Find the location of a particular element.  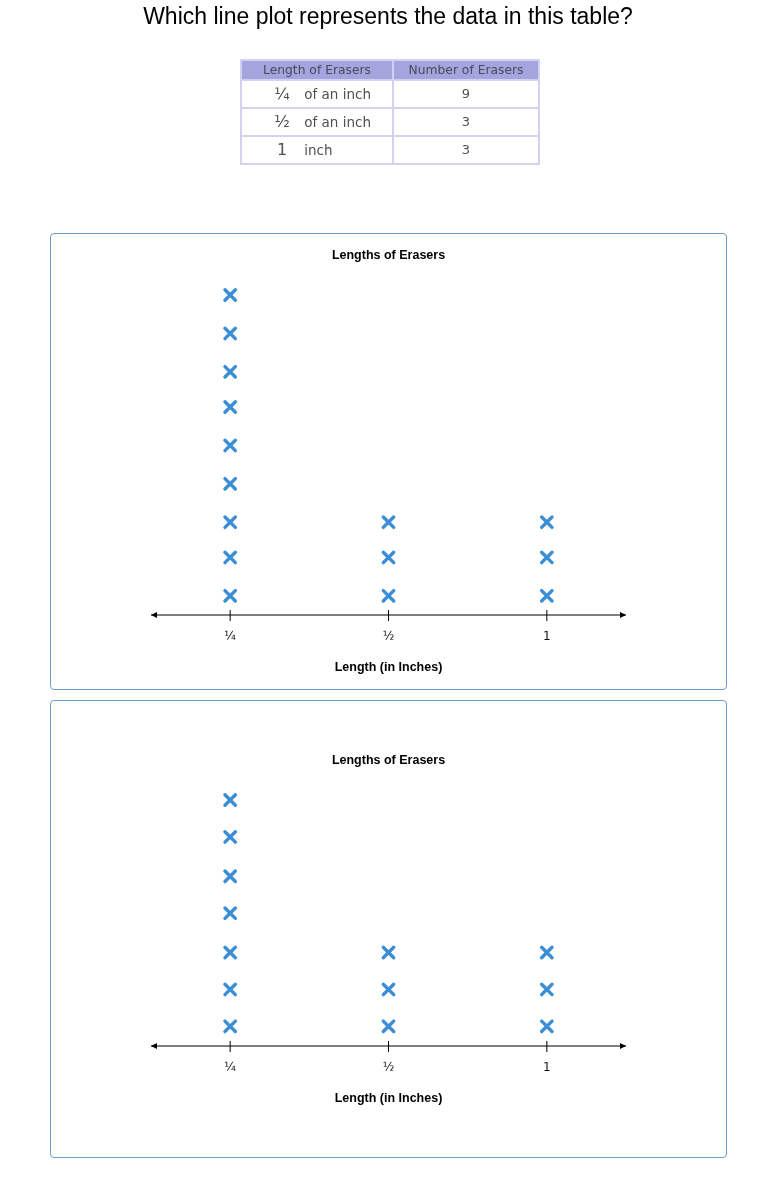

text: Which line plot represents the data in this table? is located at coordinates (388, 16).